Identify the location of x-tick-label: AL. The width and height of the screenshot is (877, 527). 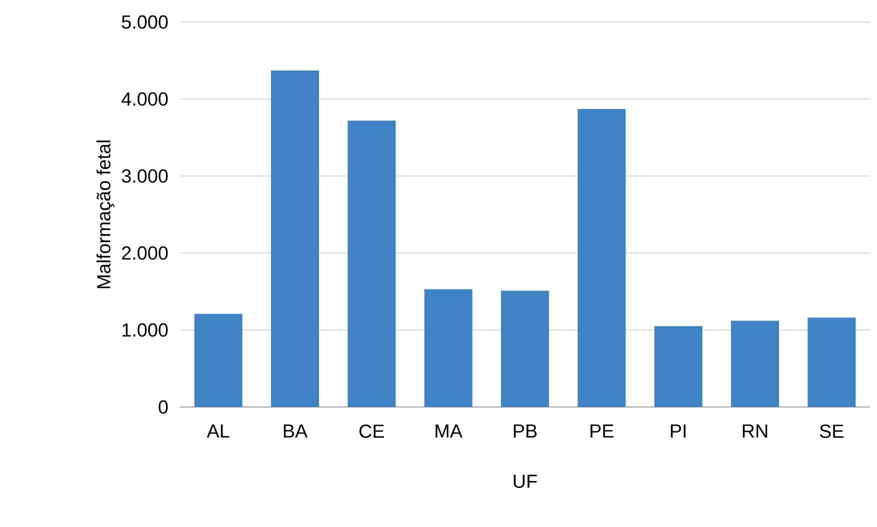
(218, 431).